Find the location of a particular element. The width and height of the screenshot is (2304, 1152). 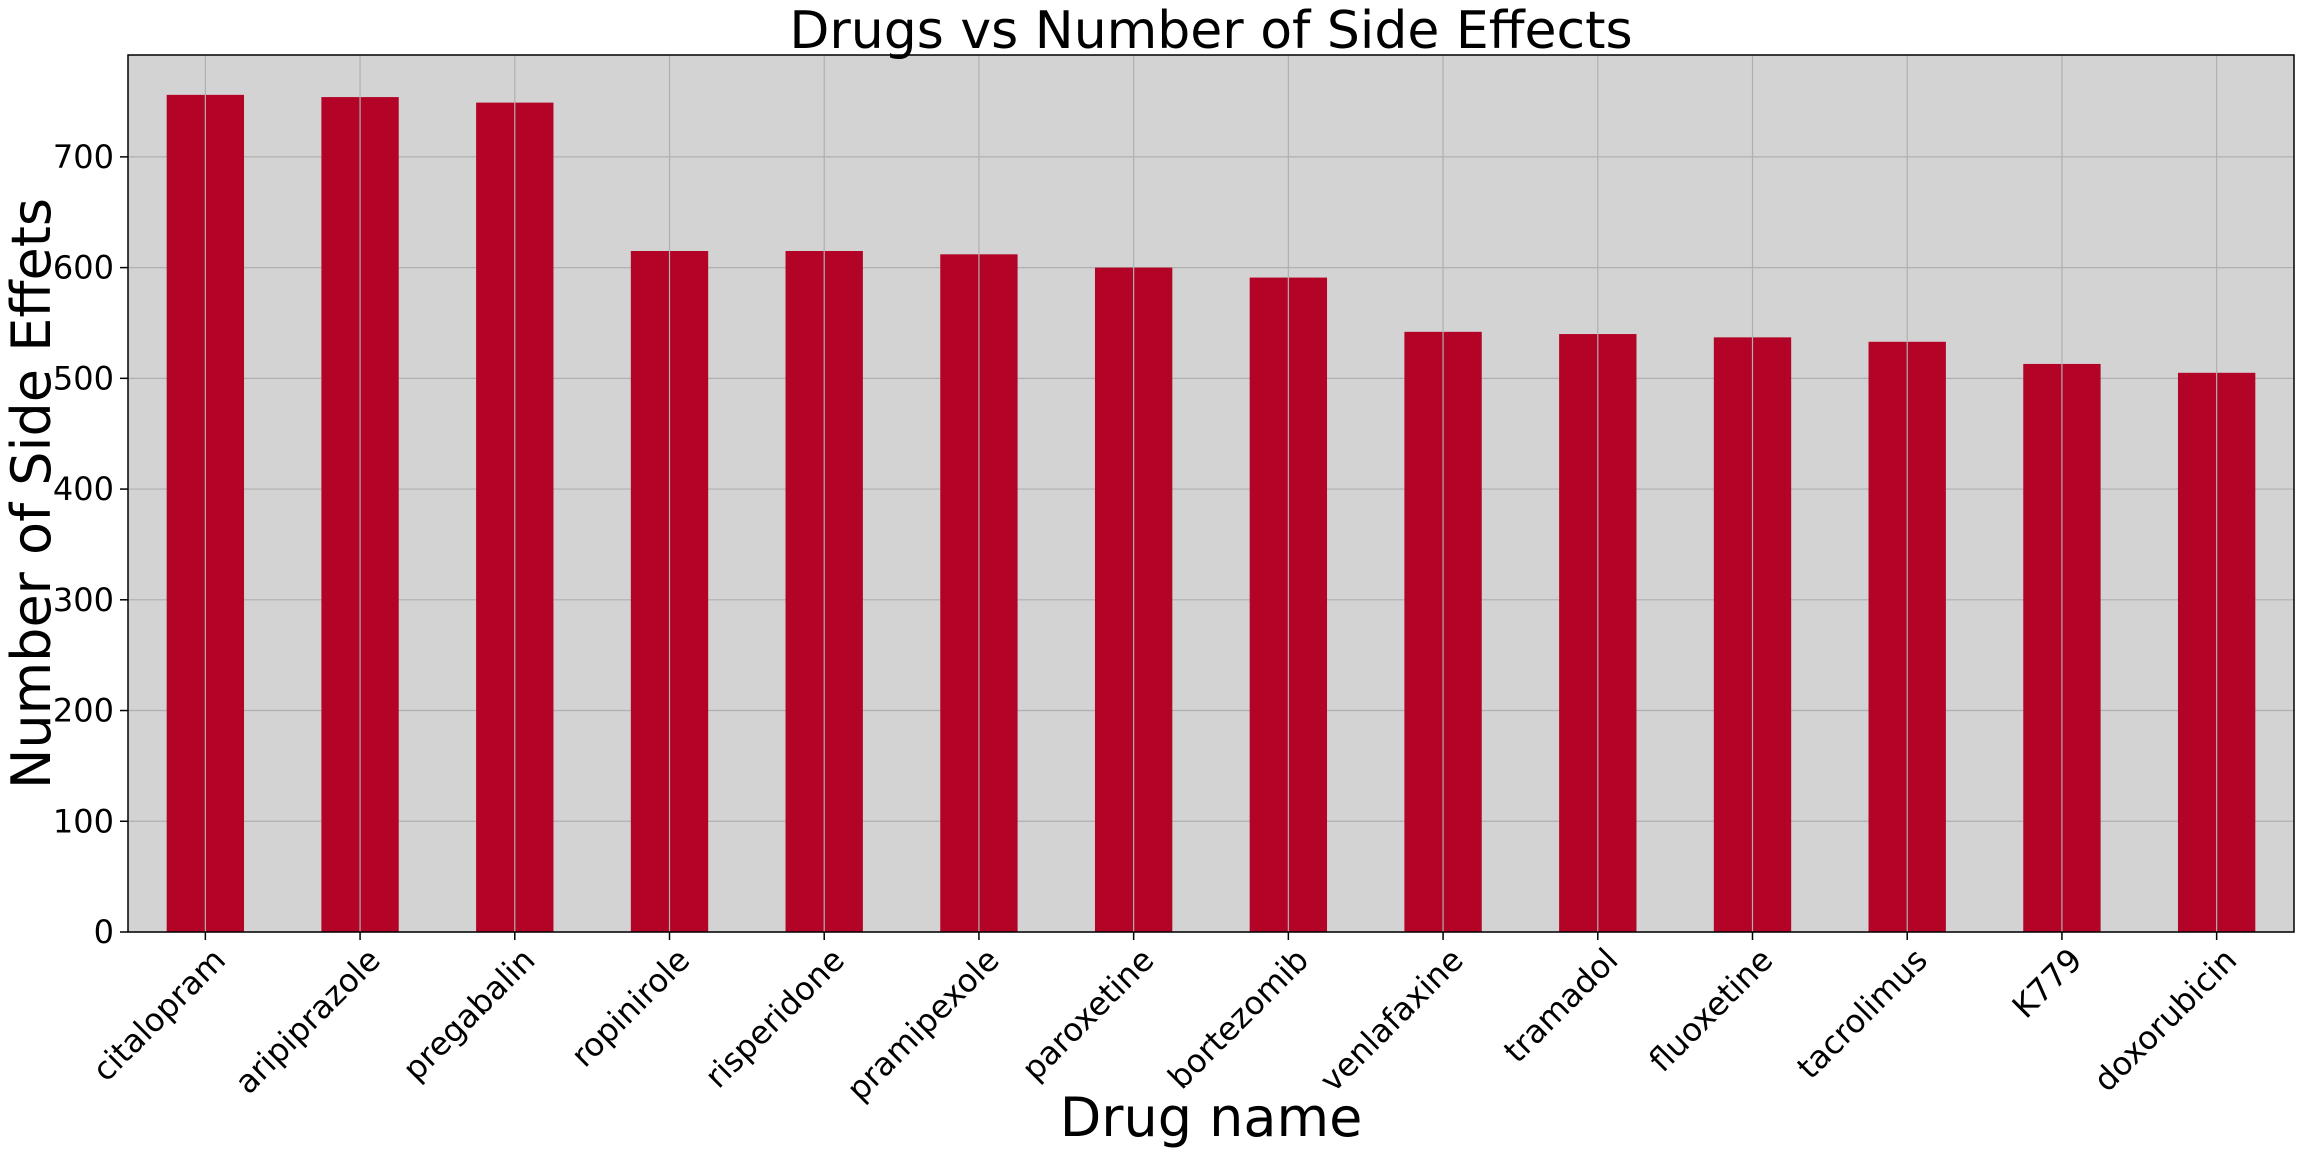

y-axis-ticks: 0 100 200 300 400 500 600 700 is located at coordinates (90, 544).